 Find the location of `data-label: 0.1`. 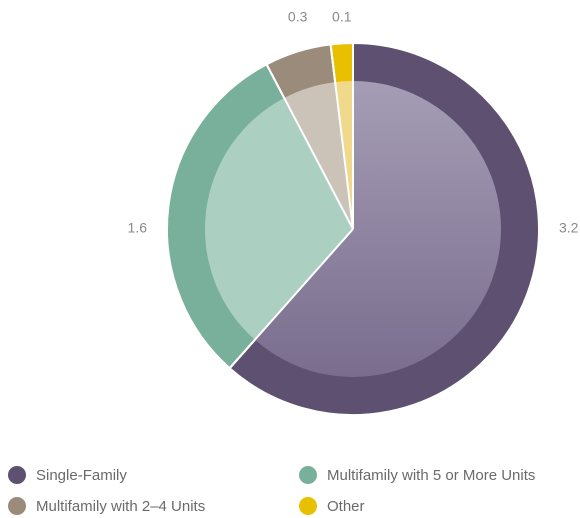

data-label: 0.1 is located at coordinates (342, 17).